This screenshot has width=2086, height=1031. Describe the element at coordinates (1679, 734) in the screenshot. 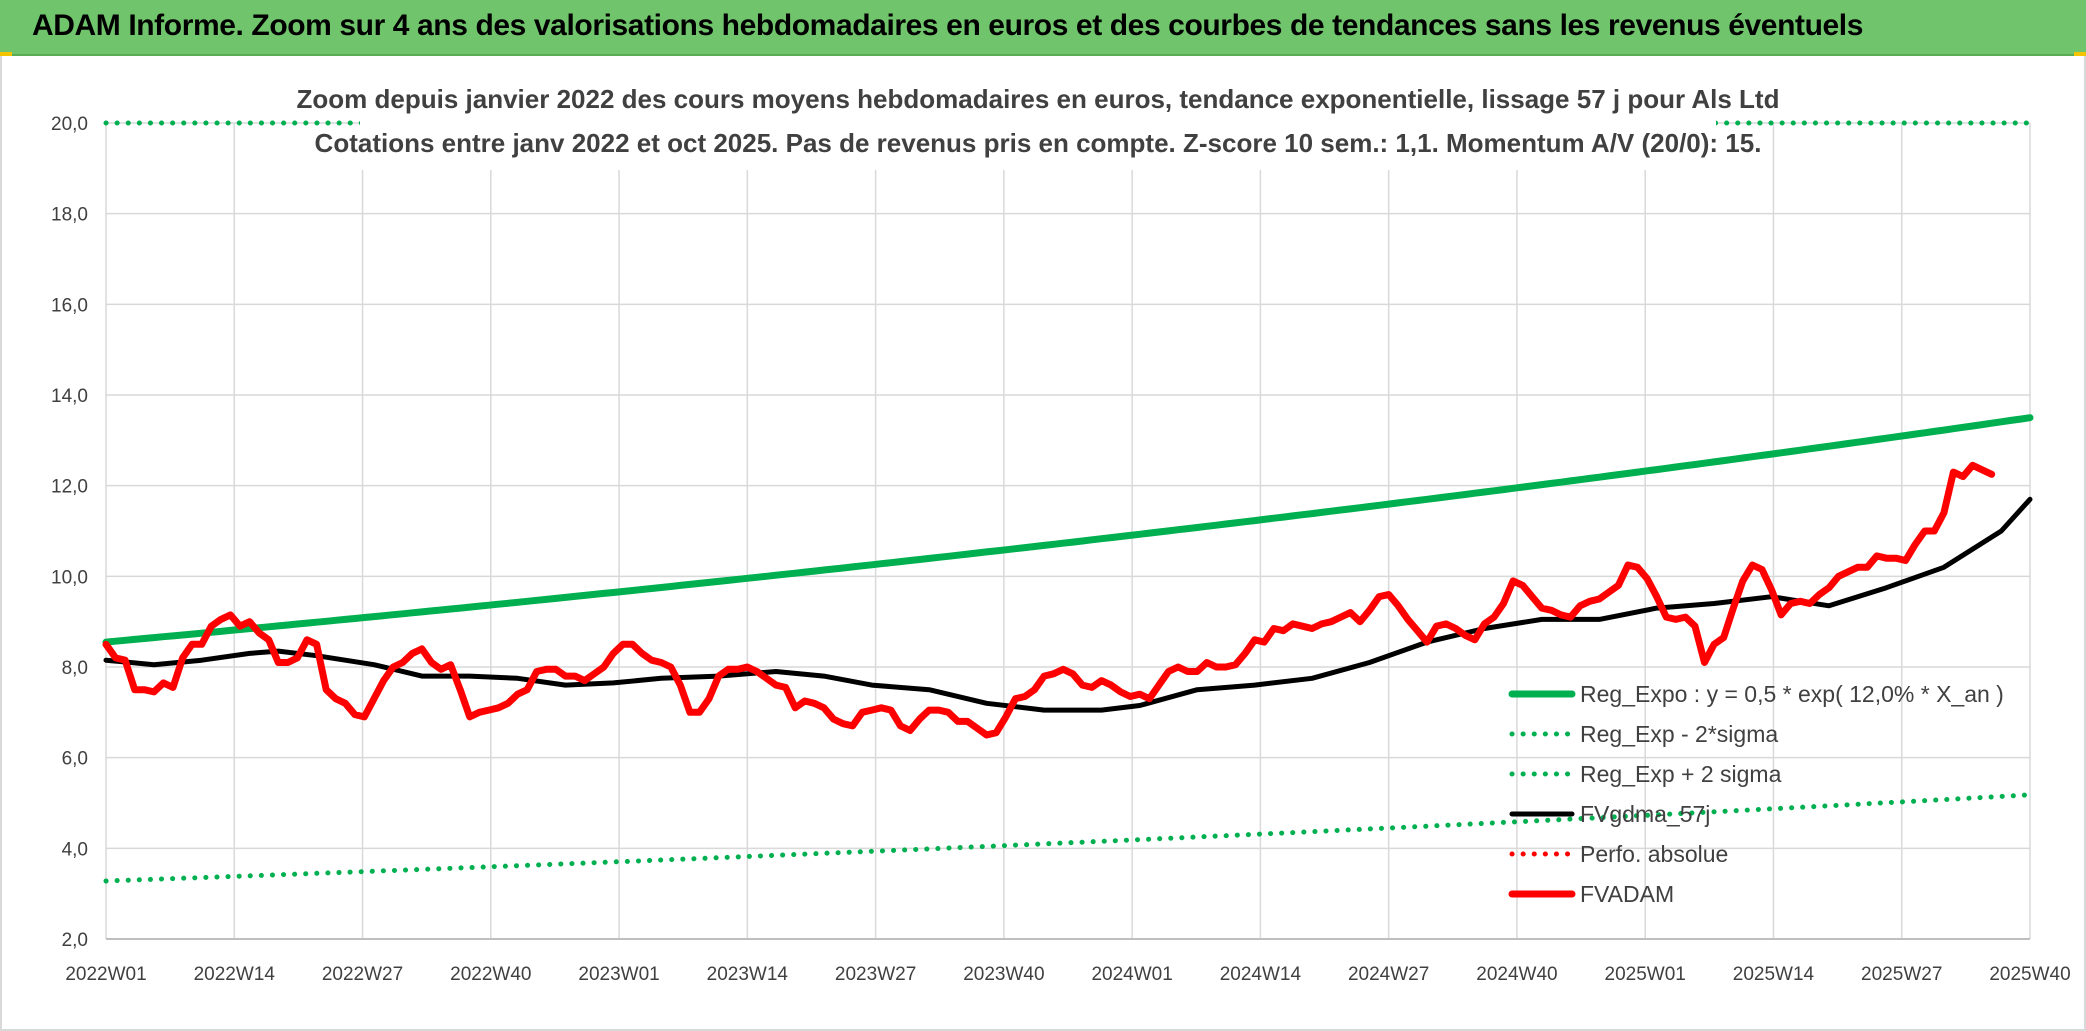

I see `legend-label: Reg_Exp - 2*sigma` at that location.